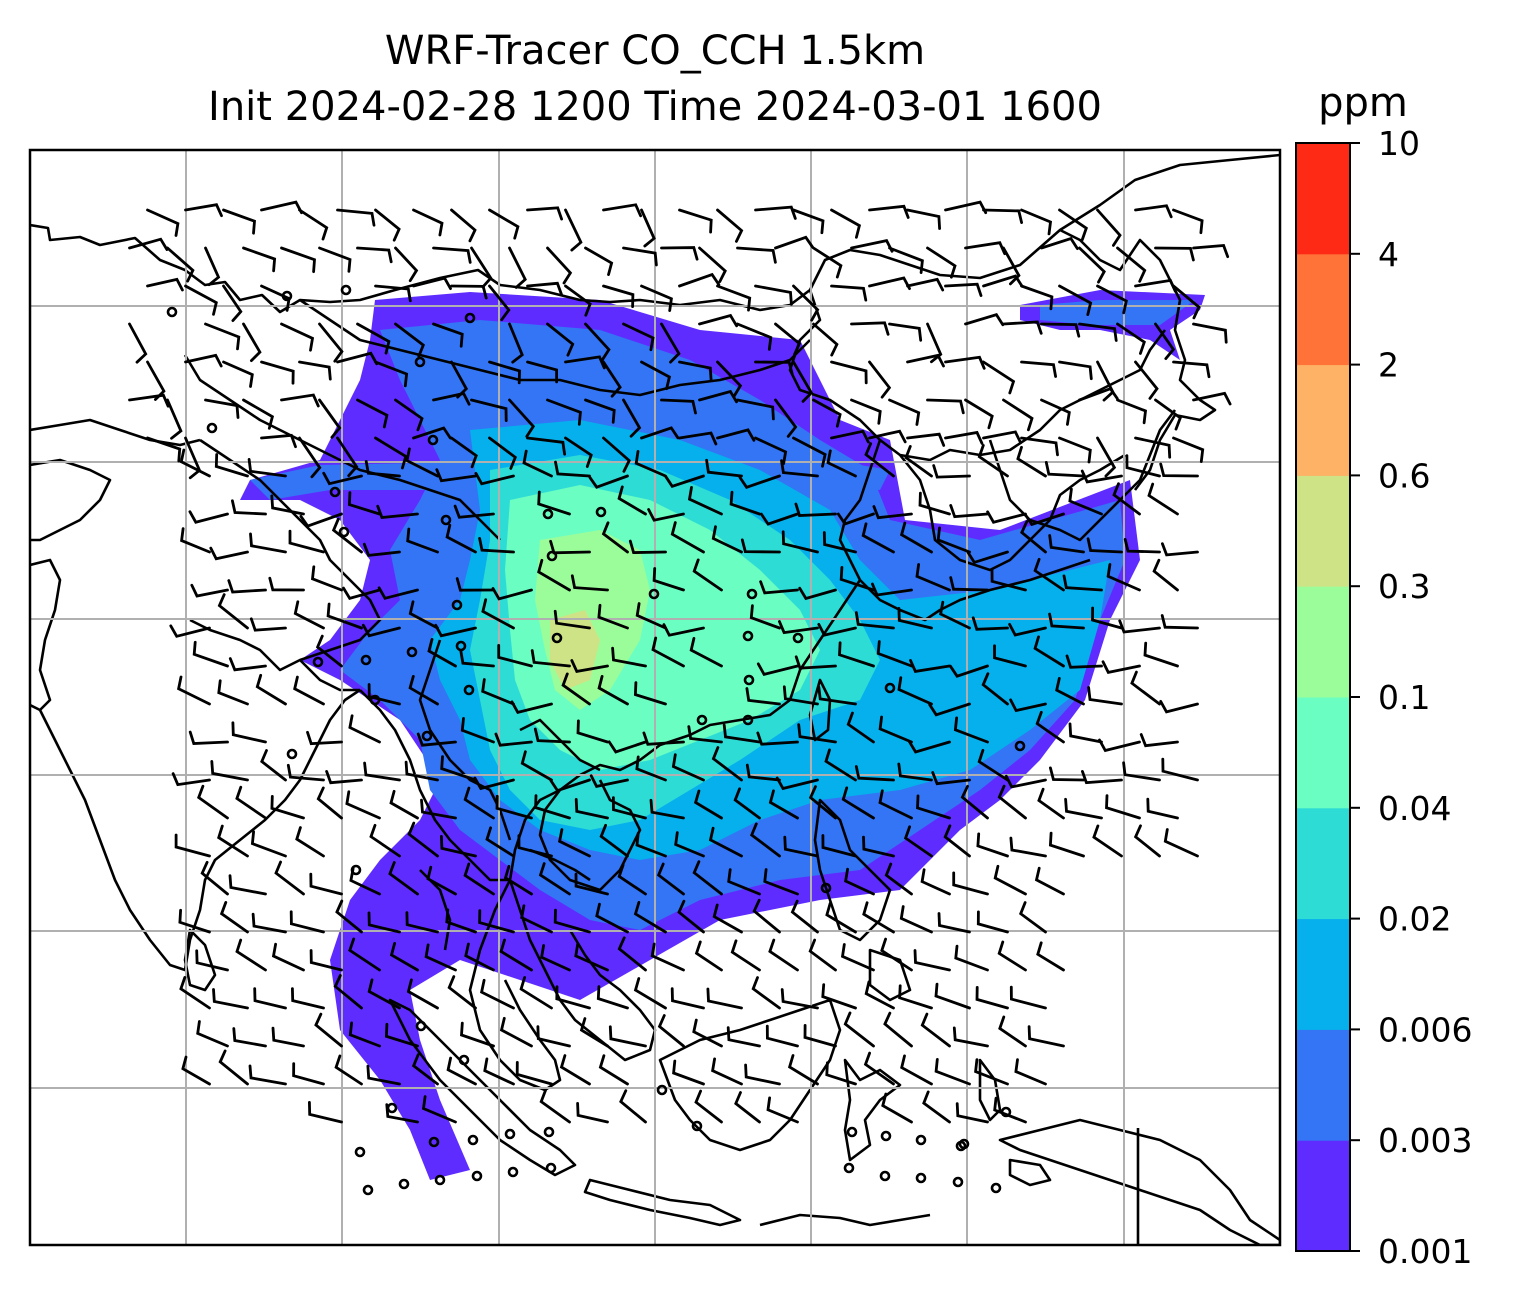  What do you see at coordinates (1388, 254) in the screenshot?
I see `colorbar-tick-label: 4` at bounding box center [1388, 254].